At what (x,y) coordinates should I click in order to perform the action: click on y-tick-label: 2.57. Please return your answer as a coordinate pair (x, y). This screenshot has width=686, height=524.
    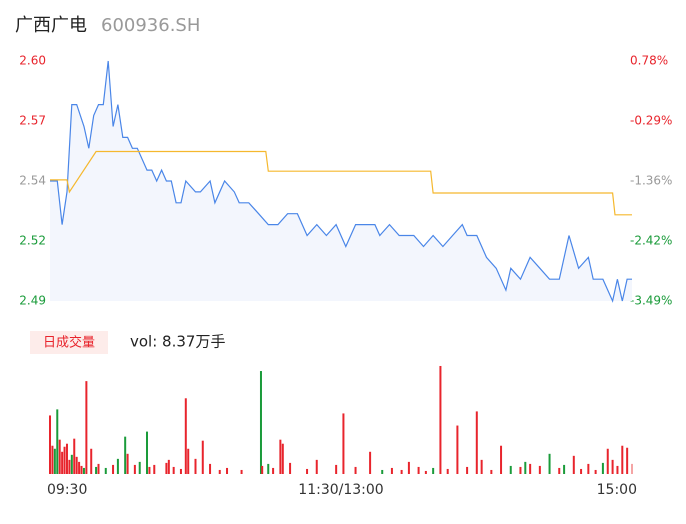
    Looking at the image, I should click on (32, 121).